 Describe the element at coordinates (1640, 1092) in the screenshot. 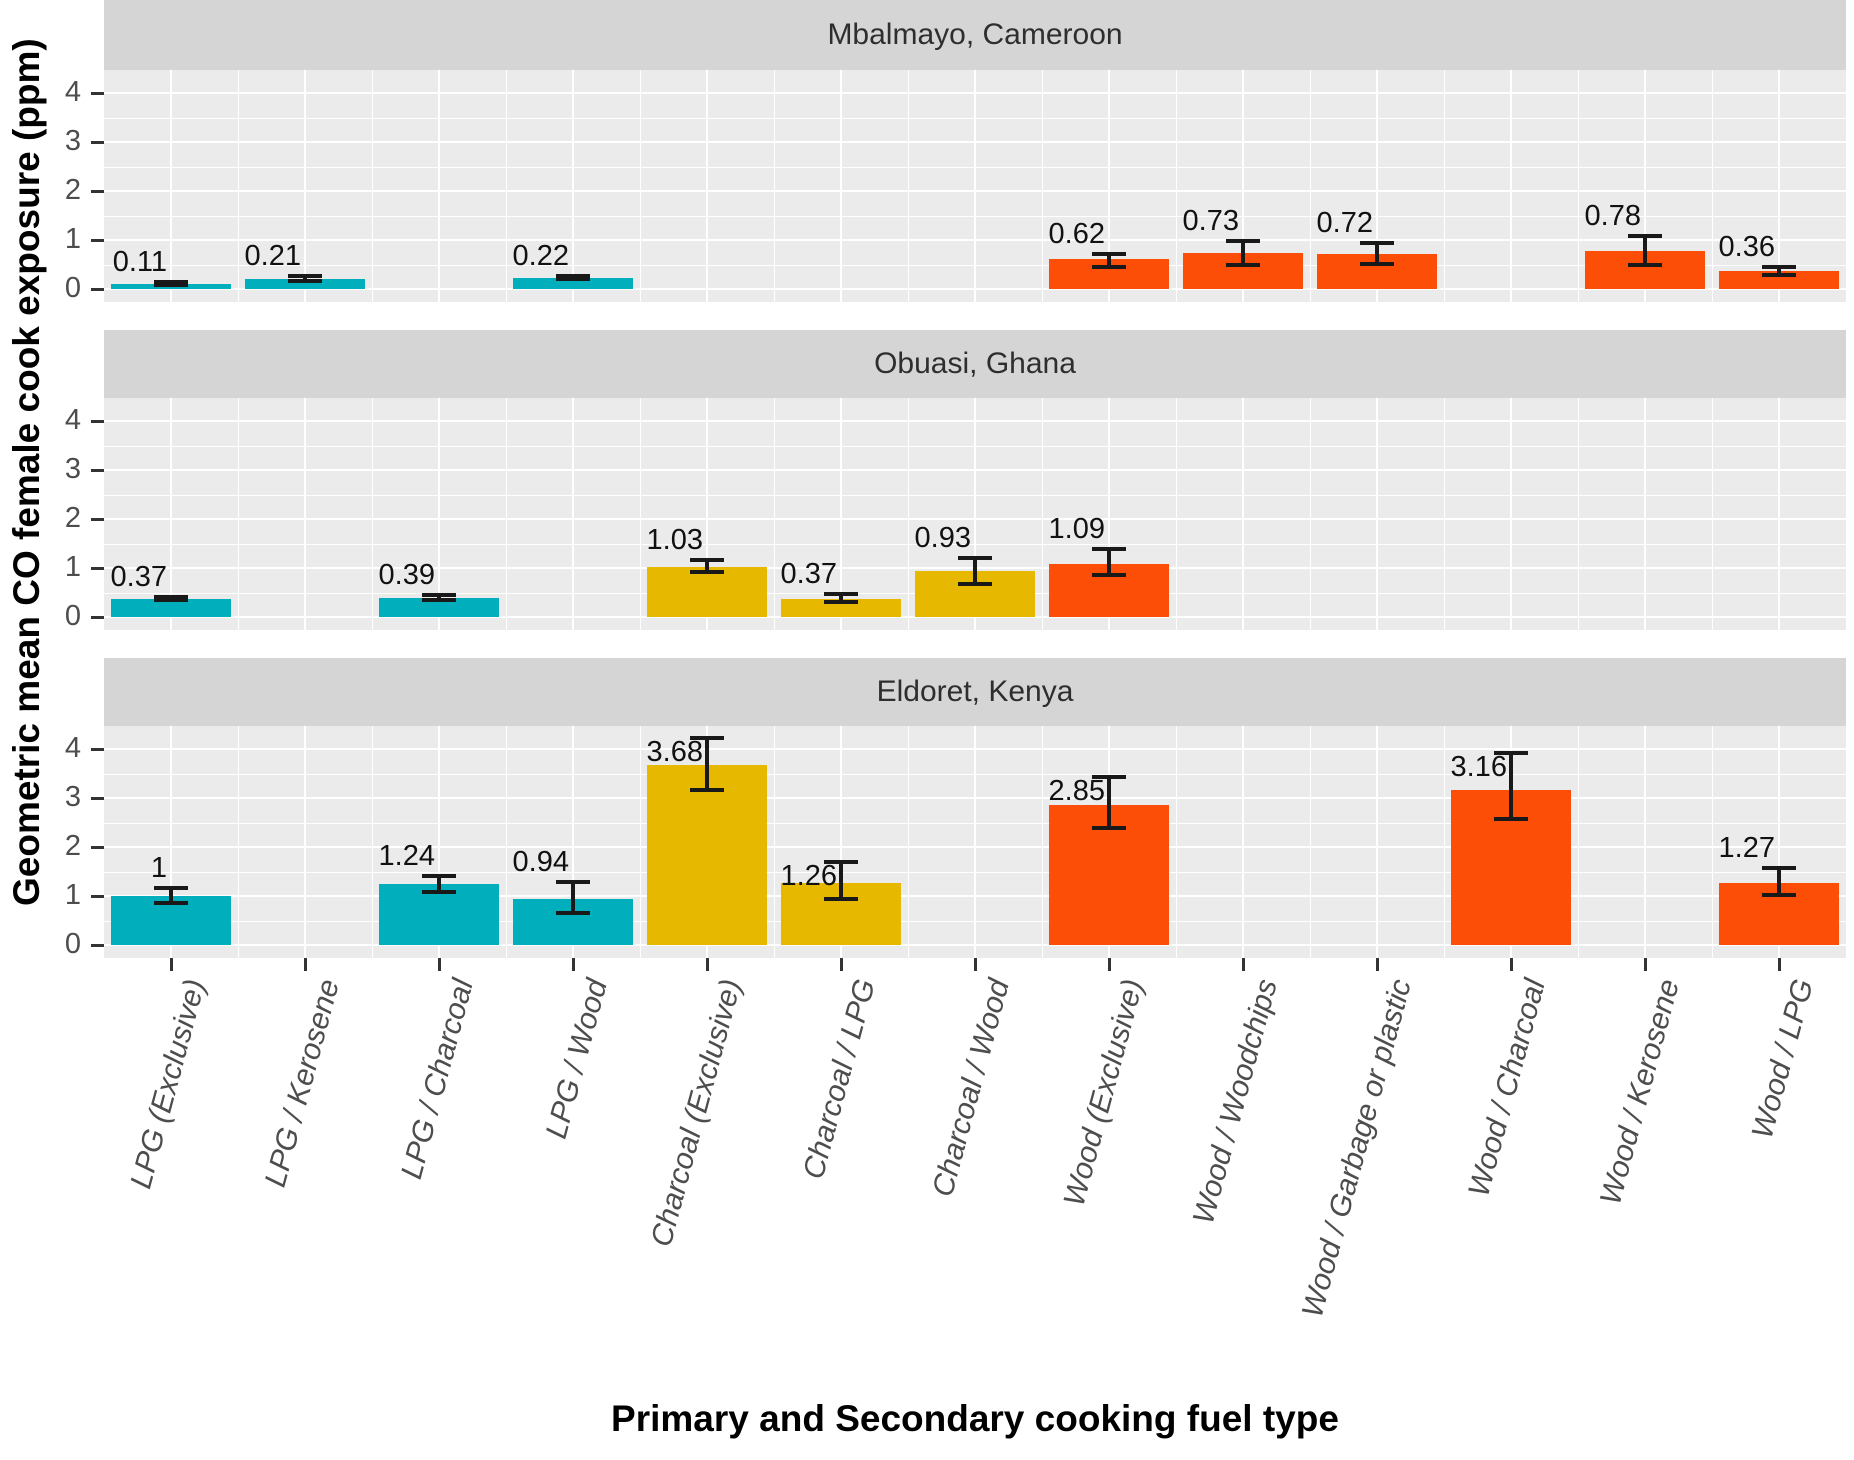

I see `x-tick-label-wood-kerosene: Wood / Kerosene` at that location.